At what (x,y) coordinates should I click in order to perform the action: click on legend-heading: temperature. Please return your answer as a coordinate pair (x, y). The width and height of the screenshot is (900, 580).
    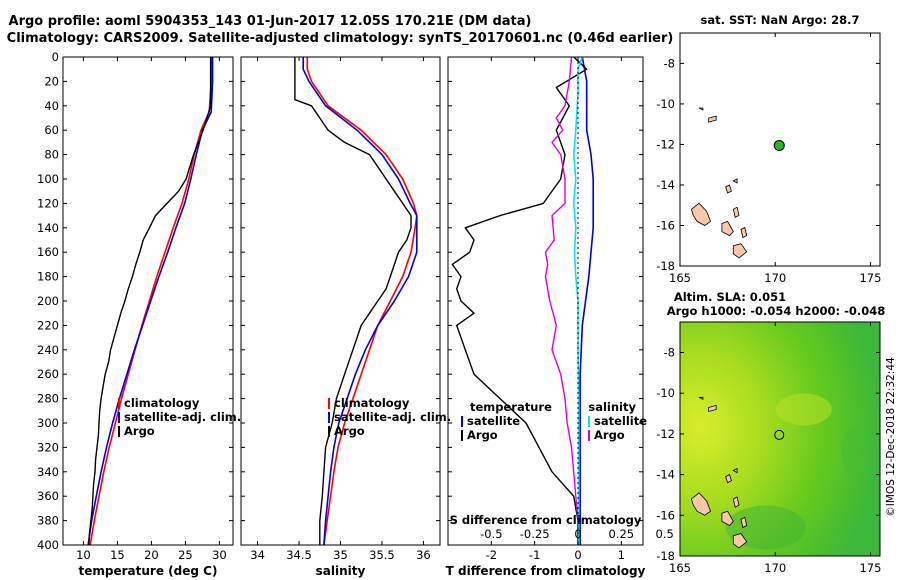
    Looking at the image, I should click on (511, 407).